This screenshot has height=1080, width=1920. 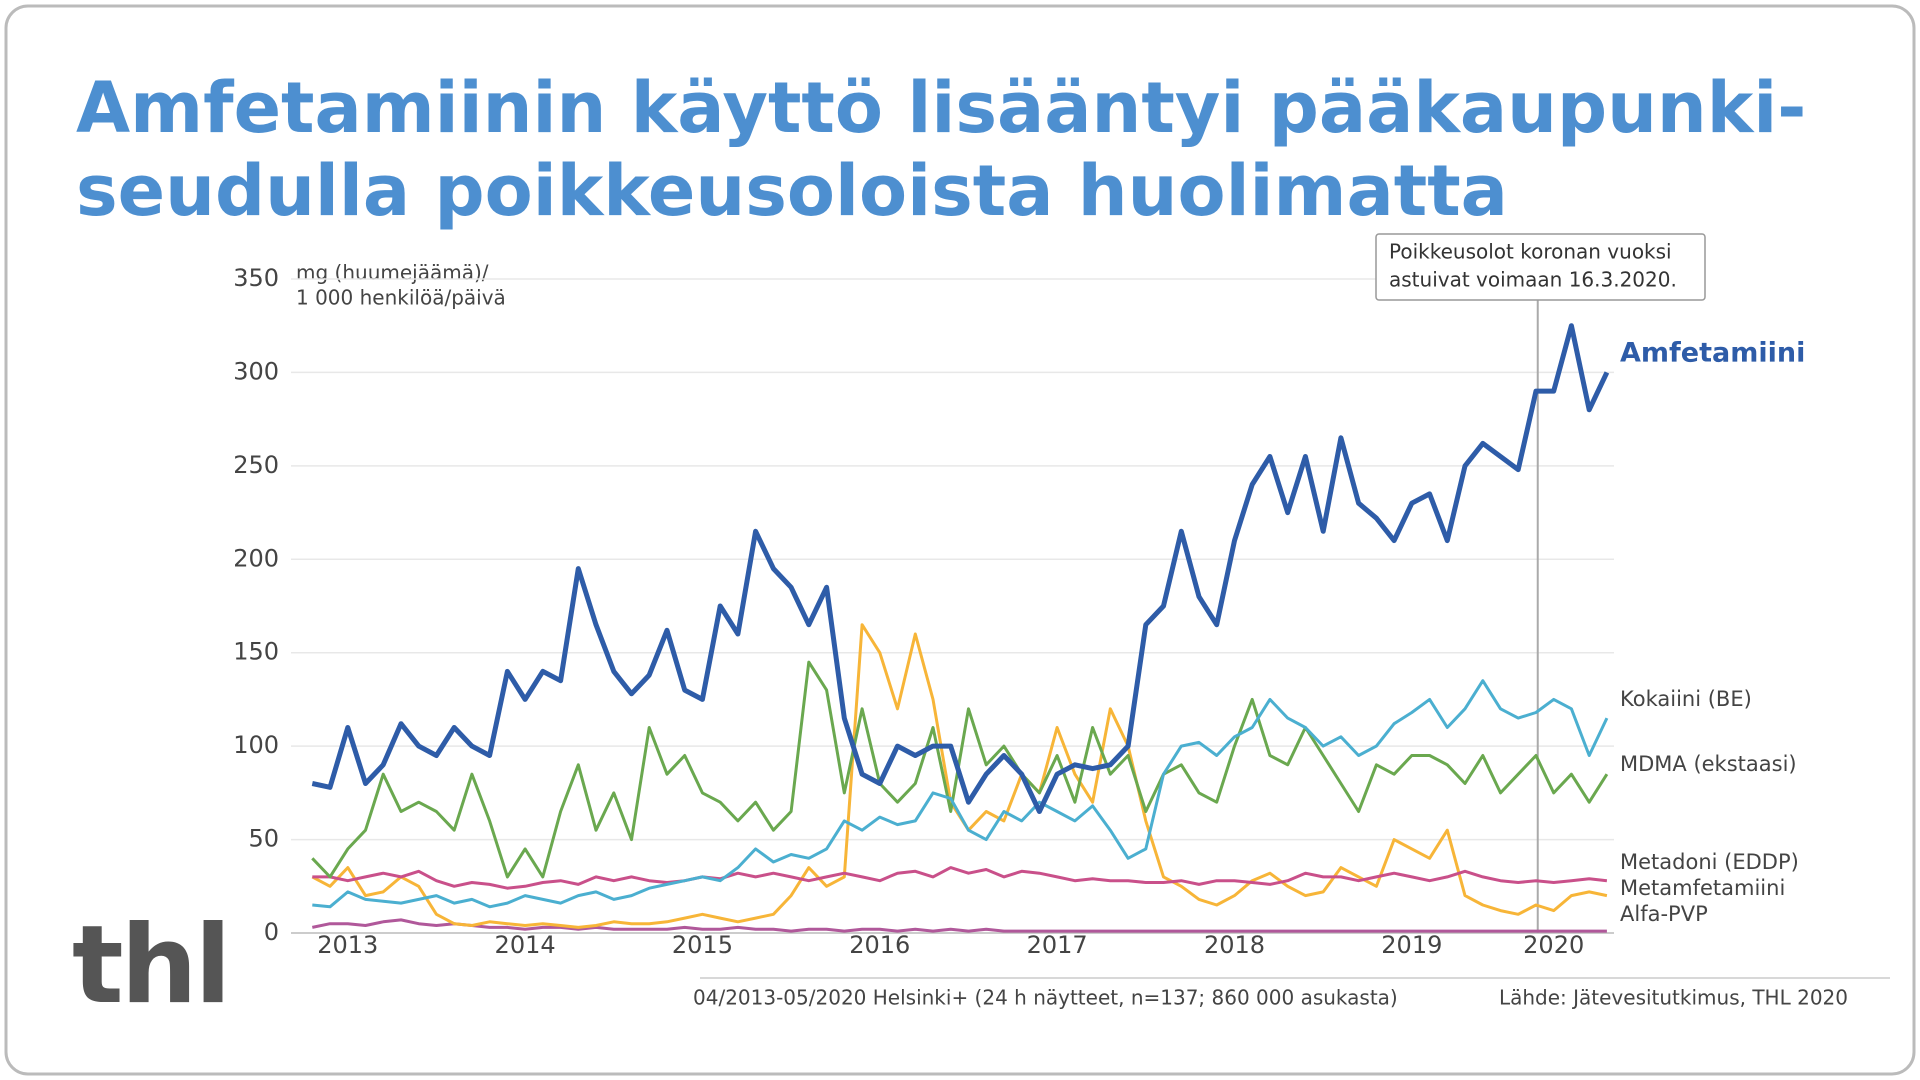 I want to click on x-tick-label: 2016, so click(x=879, y=945).